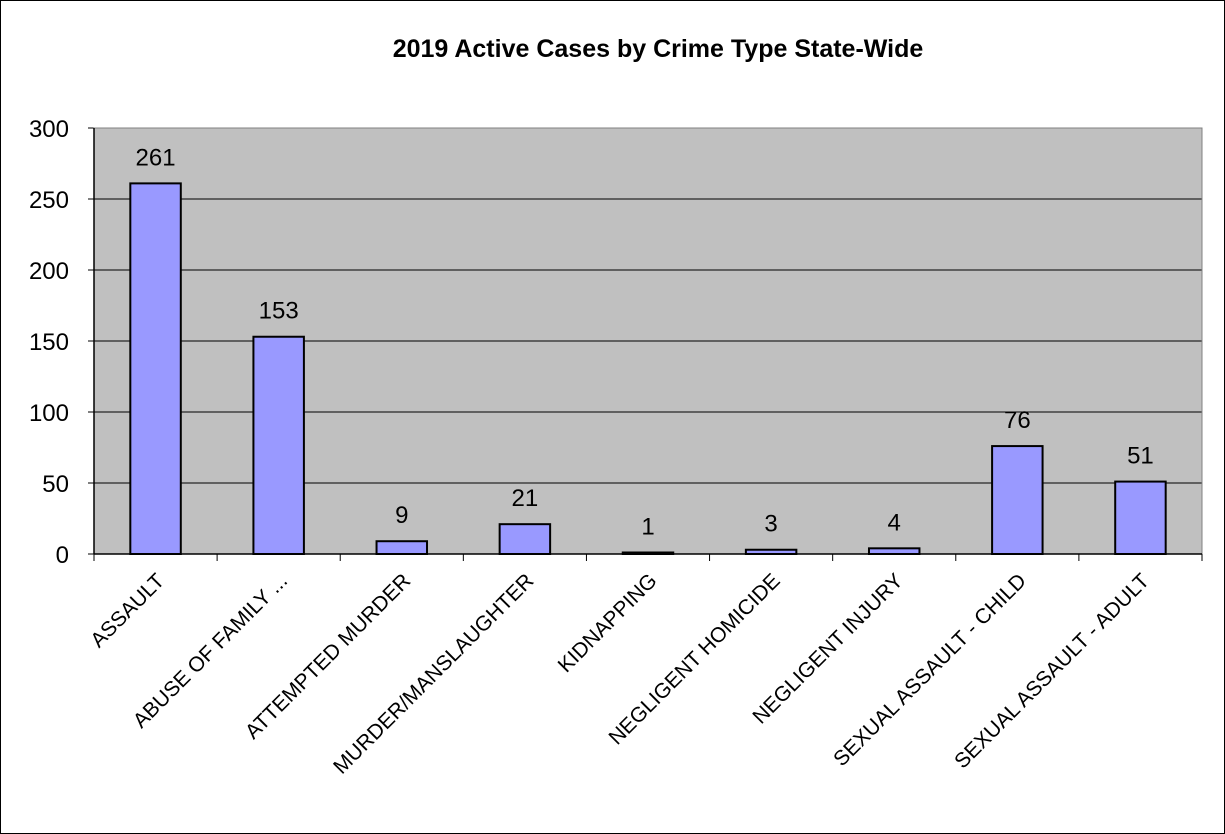  What do you see at coordinates (433, 673) in the screenshot?
I see `x-category-label: MURDER/MANSLAUGHTER` at bounding box center [433, 673].